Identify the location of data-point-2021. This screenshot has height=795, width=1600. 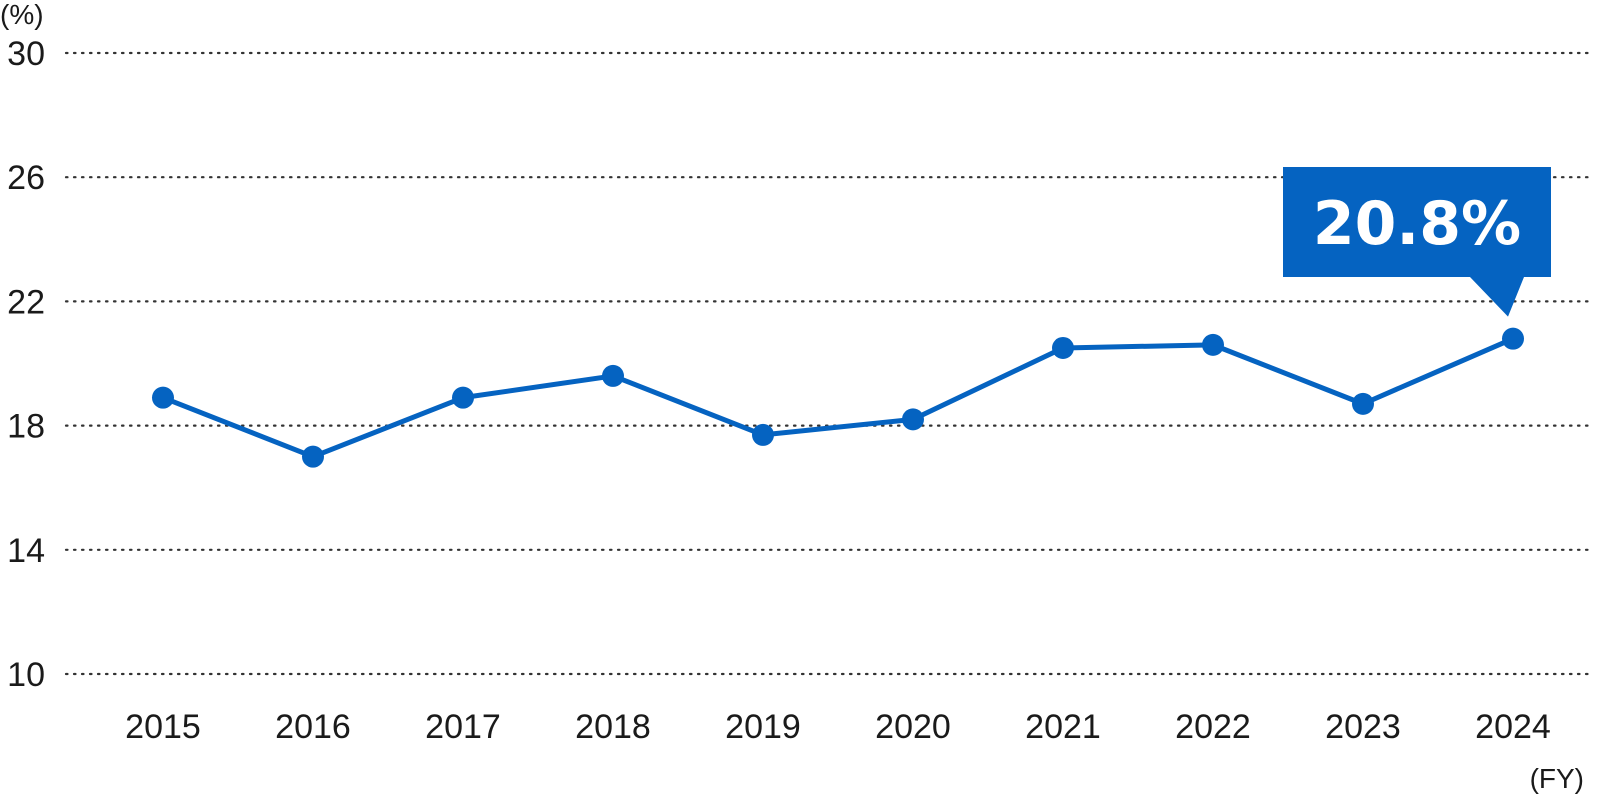
(1063, 347).